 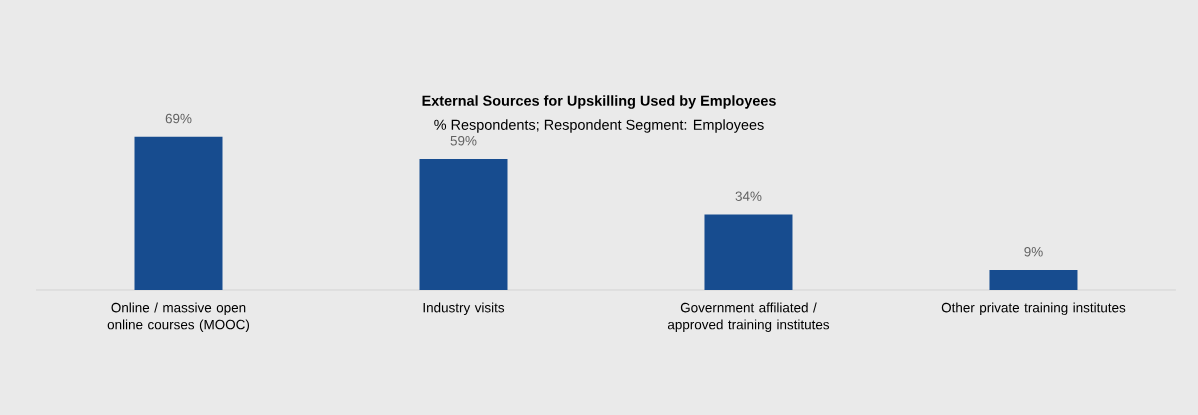 What do you see at coordinates (599, 102) in the screenshot?
I see `chart-title: External Sources for Upskilling Used by Employees` at bounding box center [599, 102].